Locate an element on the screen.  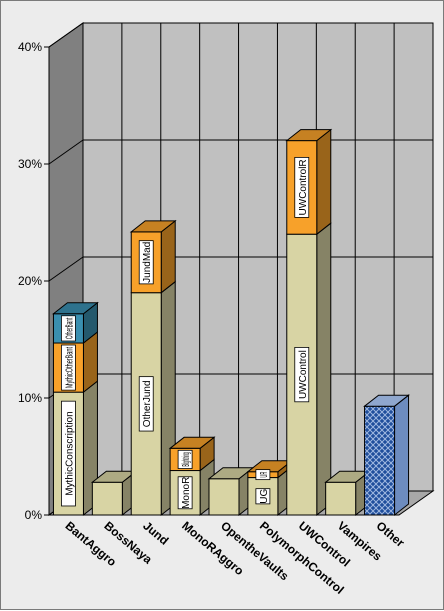
segment-label: UWControl is located at coordinates (302, 375).